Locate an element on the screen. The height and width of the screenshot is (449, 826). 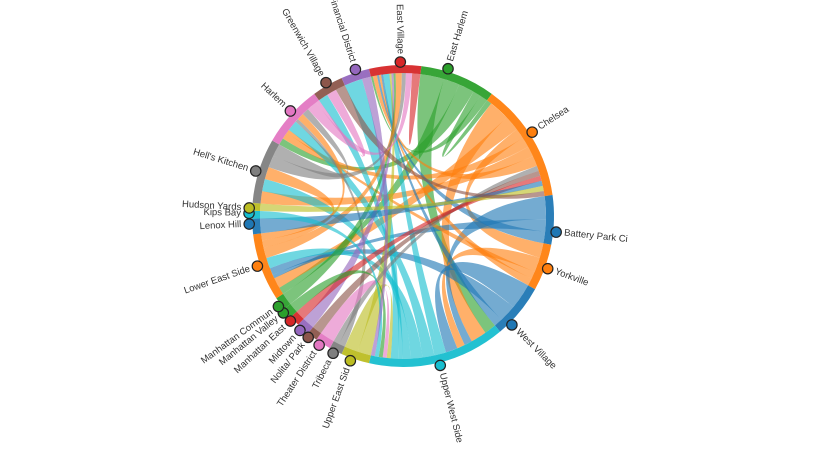
ribbon-harlem-east-village is located at coordinates (360, 114).